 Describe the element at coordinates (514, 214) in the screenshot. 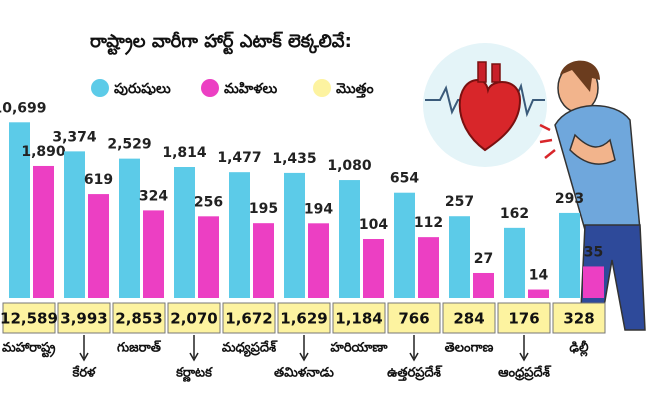

I see `value-label: 162` at that location.